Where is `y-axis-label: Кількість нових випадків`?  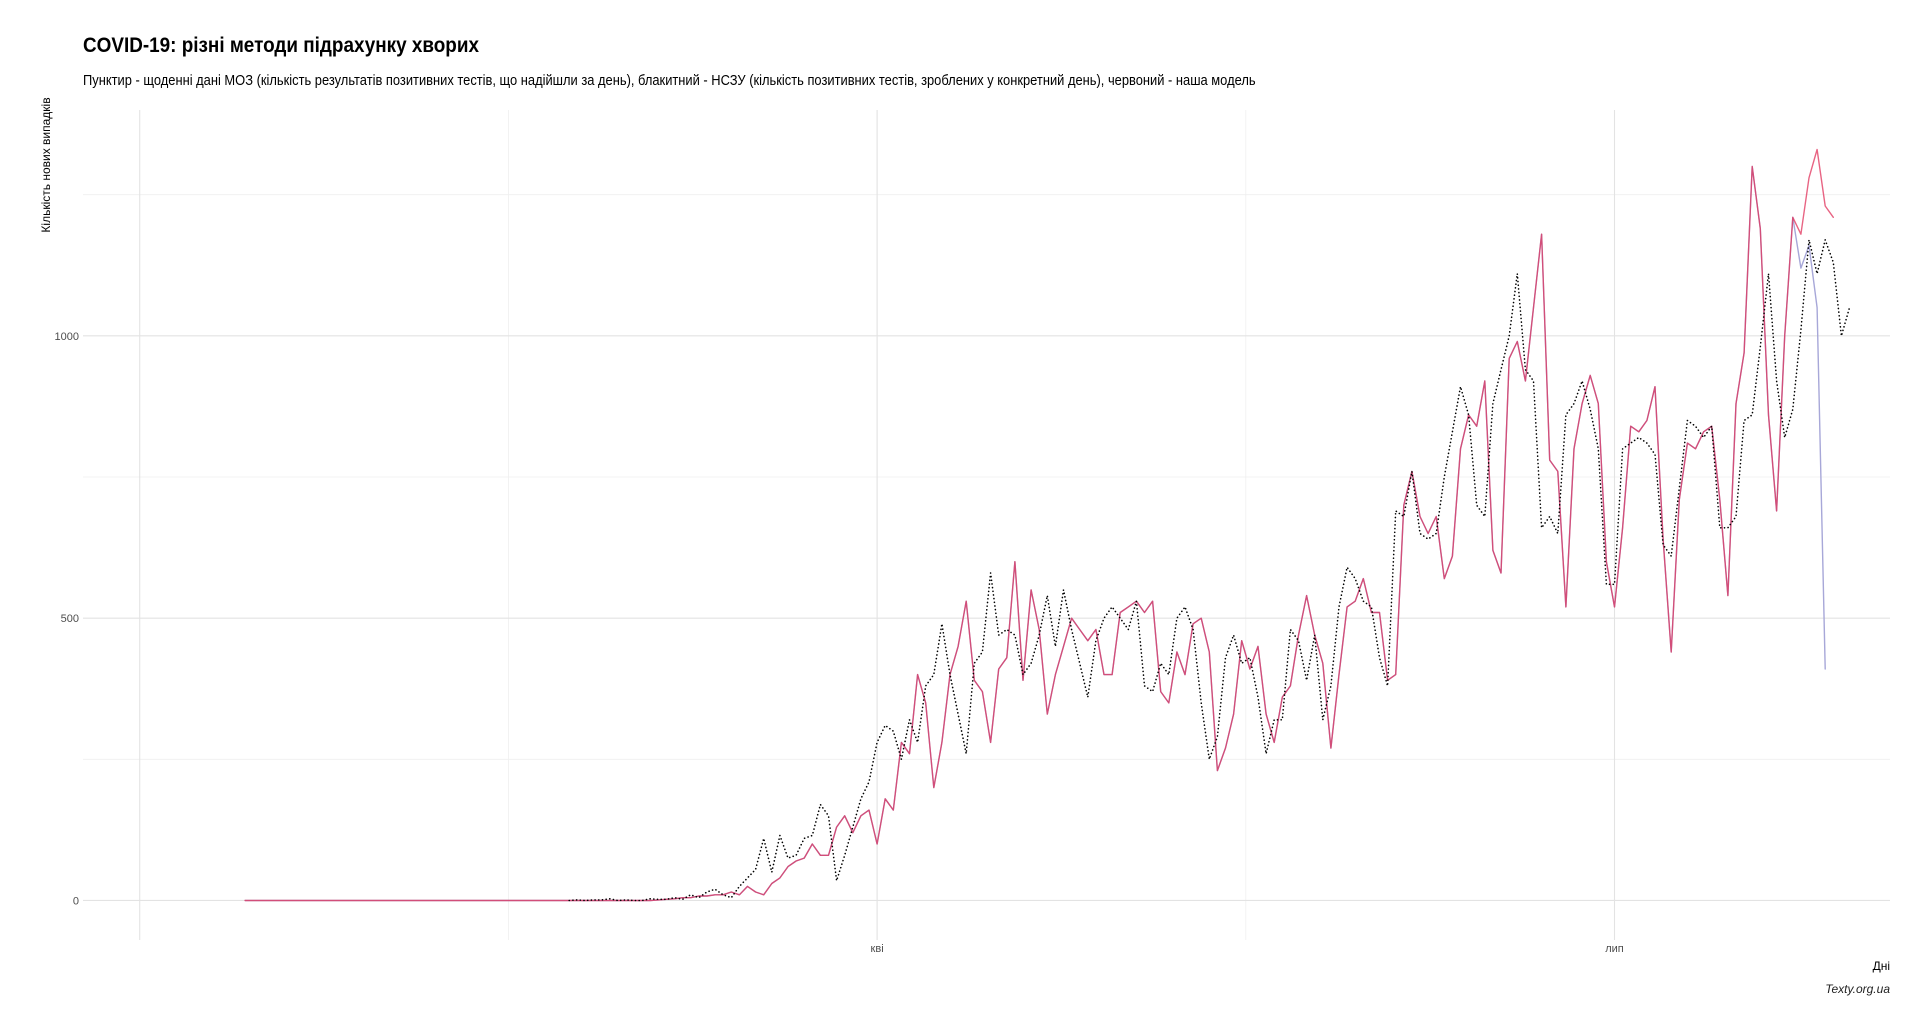
y-axis-label: Кількість нових випадків is located at coordinates (46, 164).